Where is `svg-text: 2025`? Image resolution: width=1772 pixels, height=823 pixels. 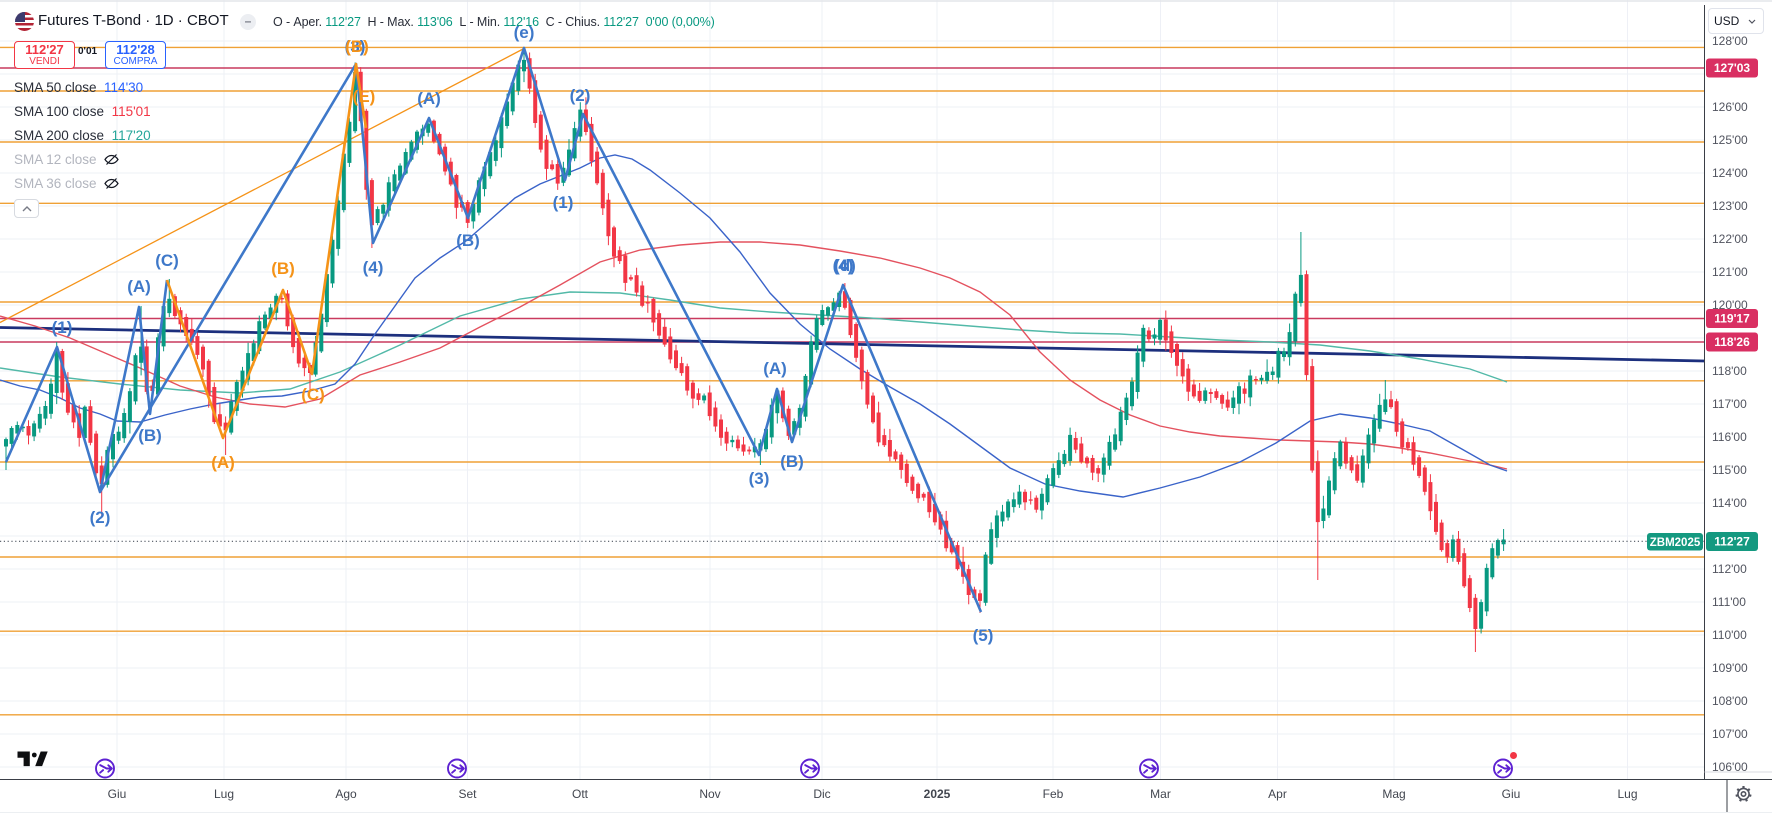
svg-text: 2025 is located at coordinates (937, 794).